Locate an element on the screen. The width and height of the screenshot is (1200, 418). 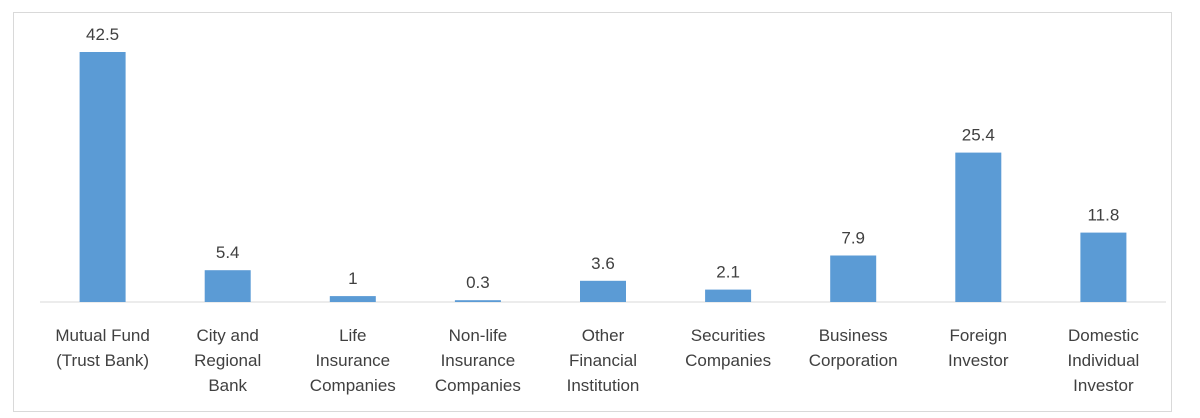
category-label-4-line-2: Institution is located at coordinates (603, 385).